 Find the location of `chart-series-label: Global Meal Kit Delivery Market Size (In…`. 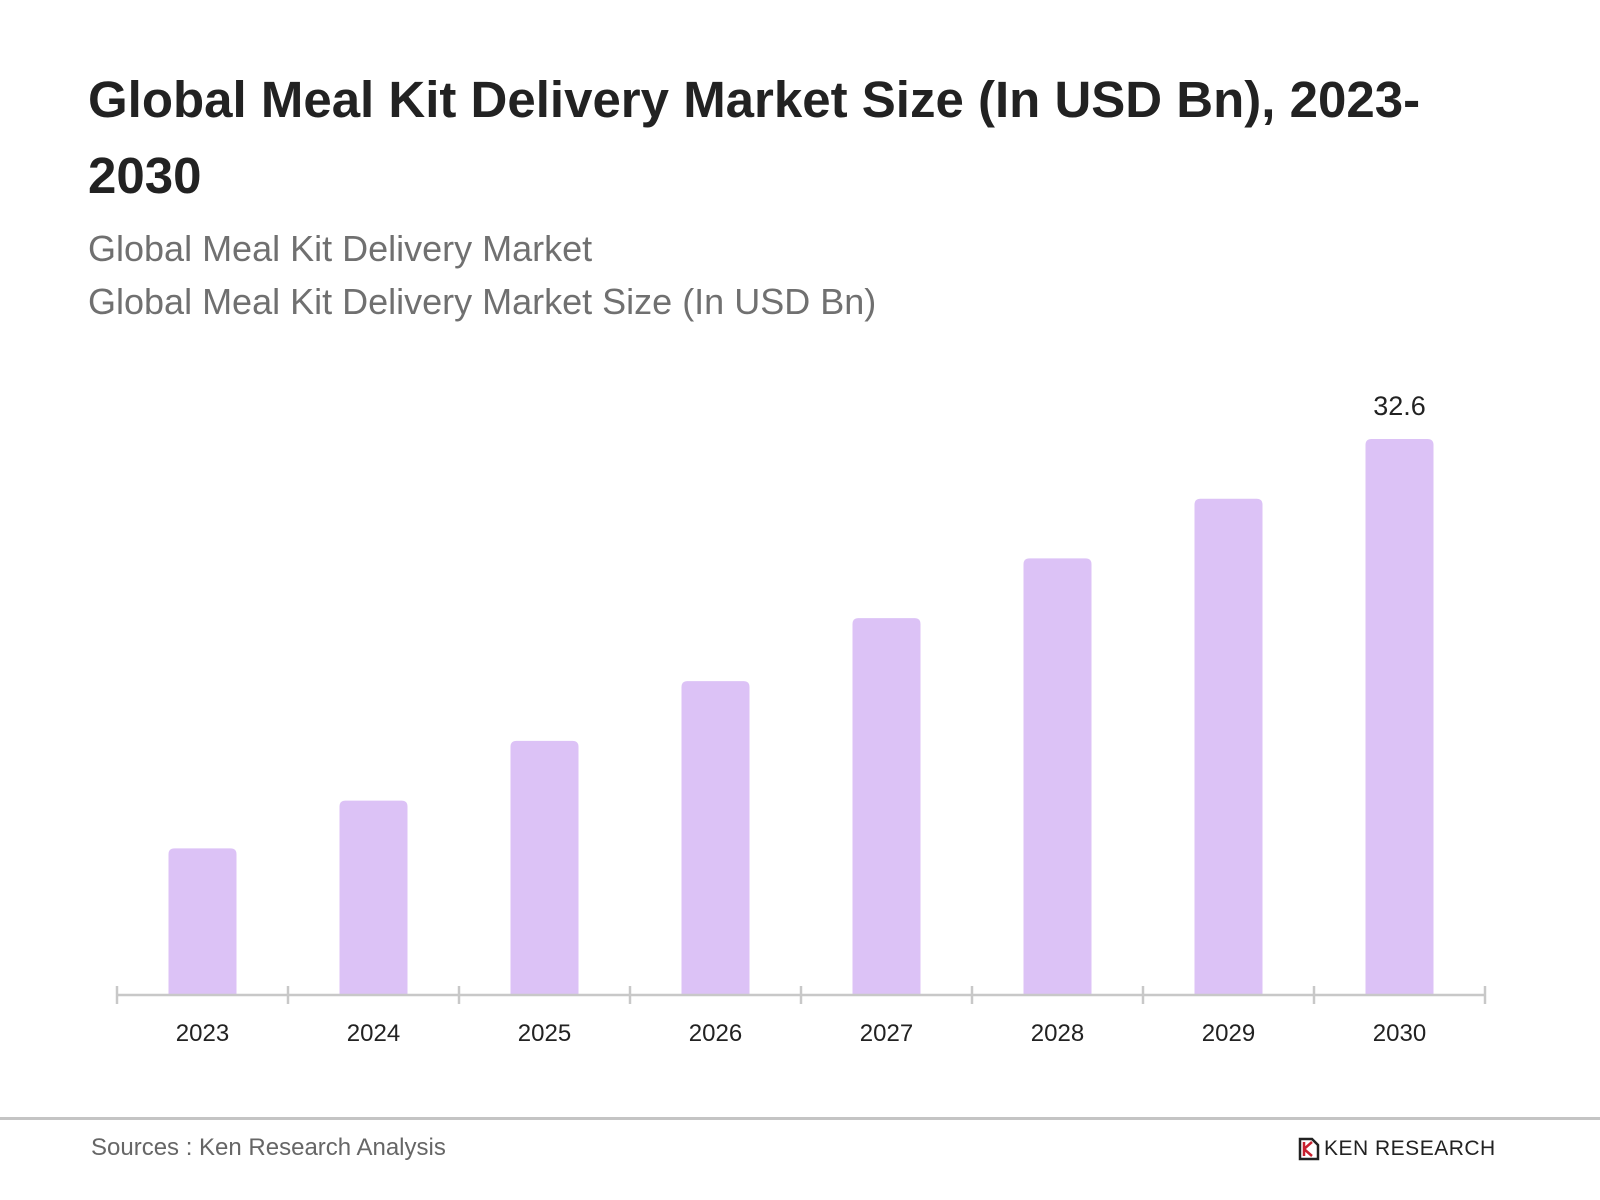

chart-series-label: Global Meal Kit Delivery Market Size (In… is located at coordinates (482, 301).